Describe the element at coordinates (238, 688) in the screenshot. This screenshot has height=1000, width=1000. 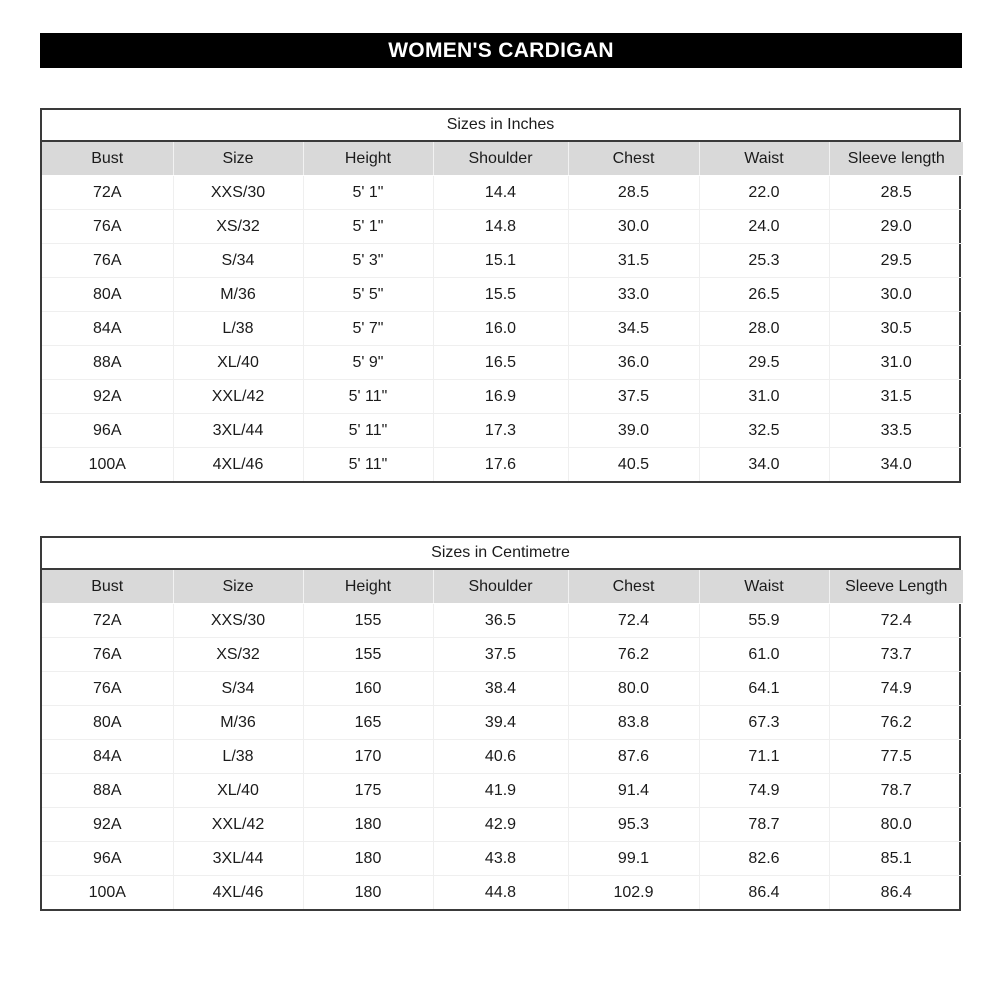
I see `table-cell: S/34` at that location.